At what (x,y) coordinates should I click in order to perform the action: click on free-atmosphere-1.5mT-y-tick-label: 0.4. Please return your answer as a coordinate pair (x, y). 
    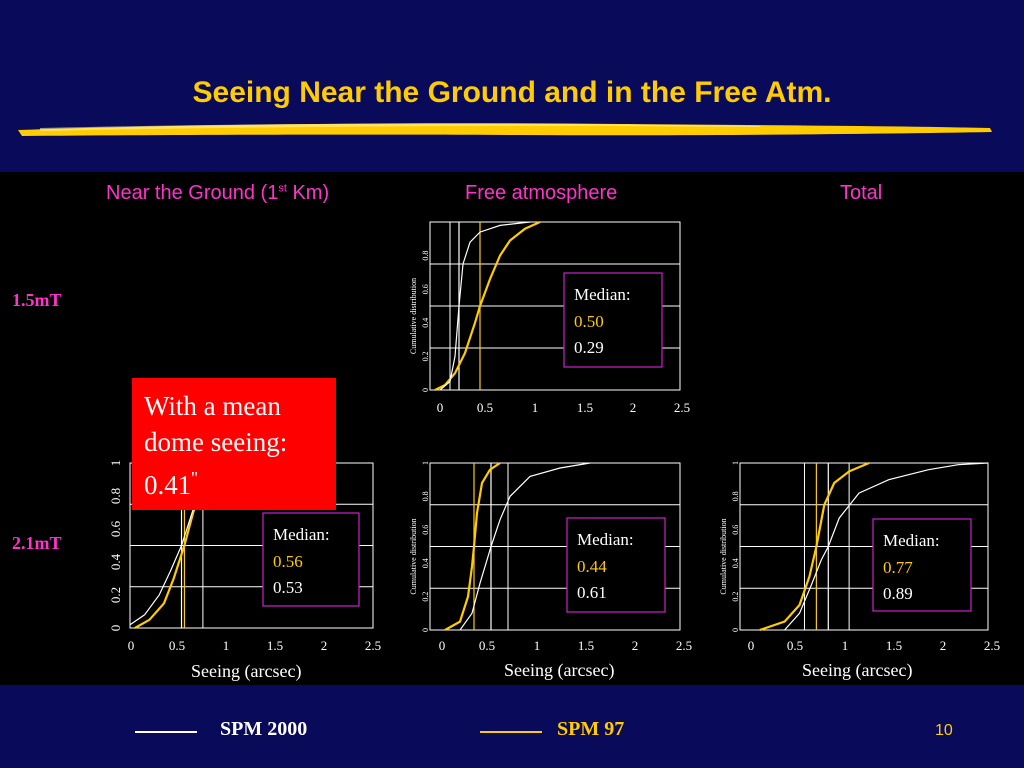
    Looking at the image, I should click on (425, 323).